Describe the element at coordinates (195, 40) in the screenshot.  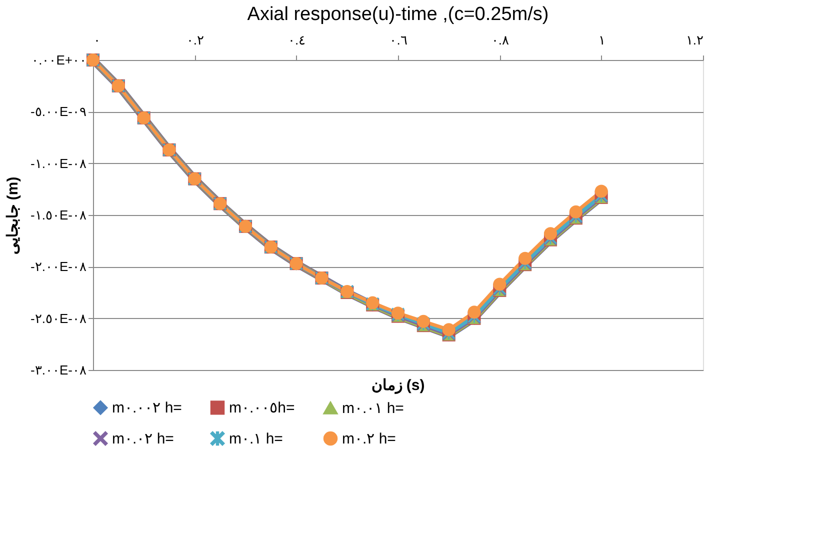
I see `x-tick-label: ٠.٢` at that location.